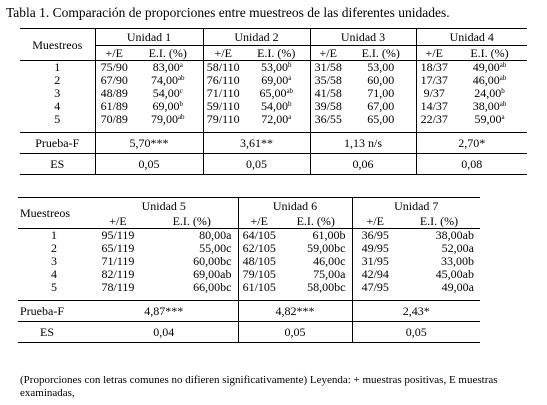 The height and width of the screenshot is (405, 547). What do you see at coordinates (381, 93) in the screenshot?
I see `ei-value: 71,00` at bounding box center [381, 93].